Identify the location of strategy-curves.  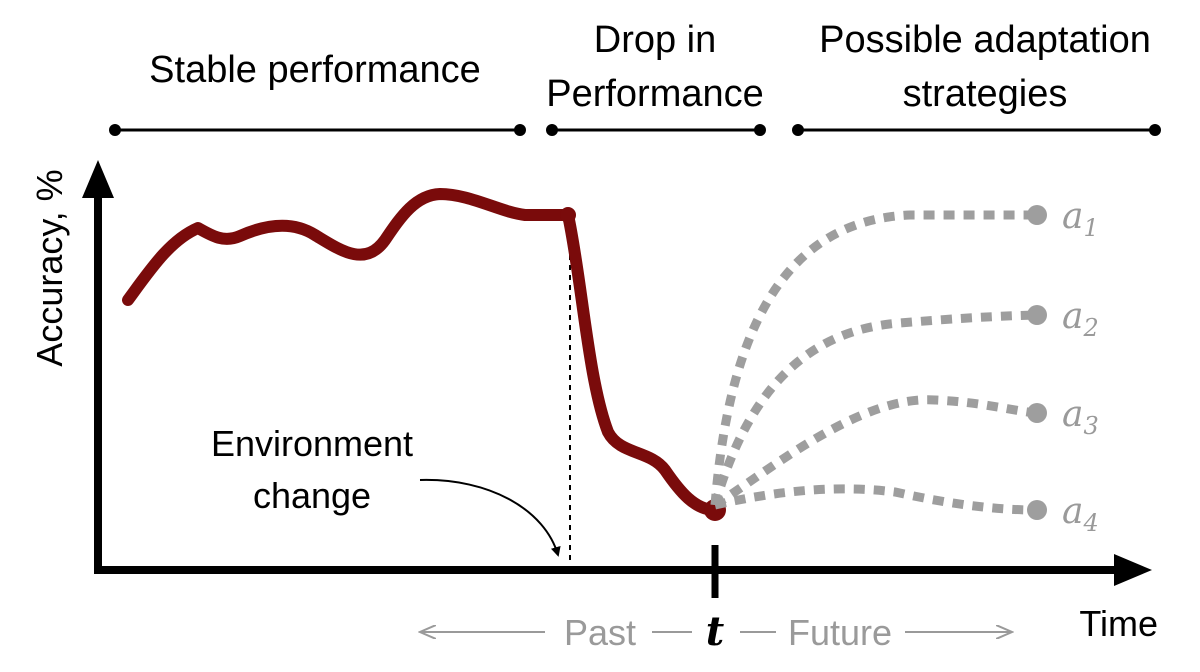
(878, 362).